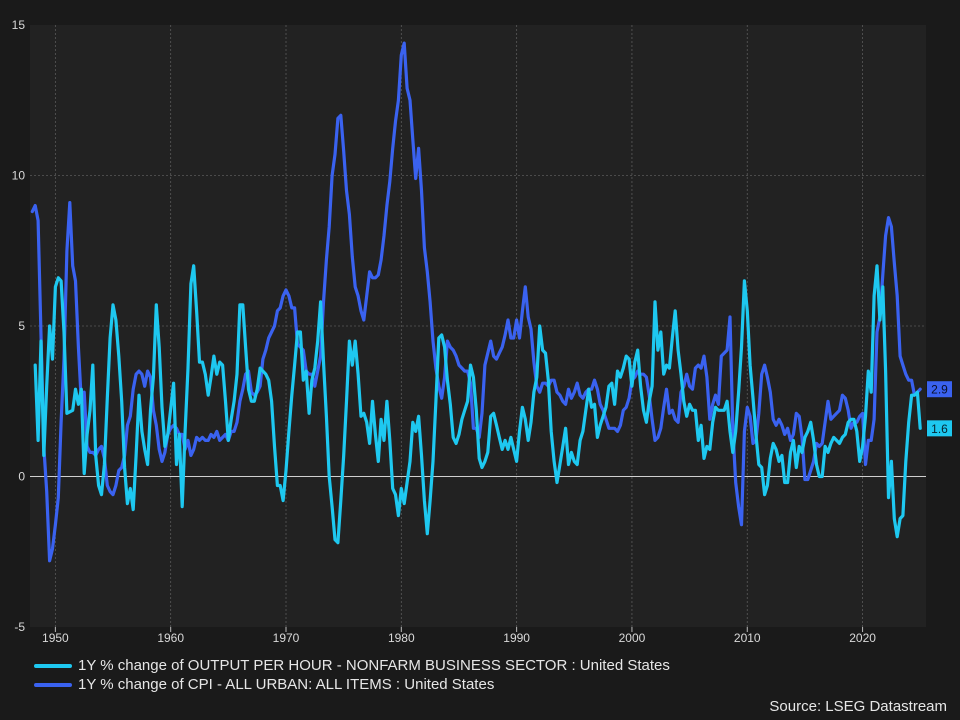  What do you see at coordinates (55, 638) in the screenshot?
I see `x-tick-label: 1950` at bounding box center [55, 638].